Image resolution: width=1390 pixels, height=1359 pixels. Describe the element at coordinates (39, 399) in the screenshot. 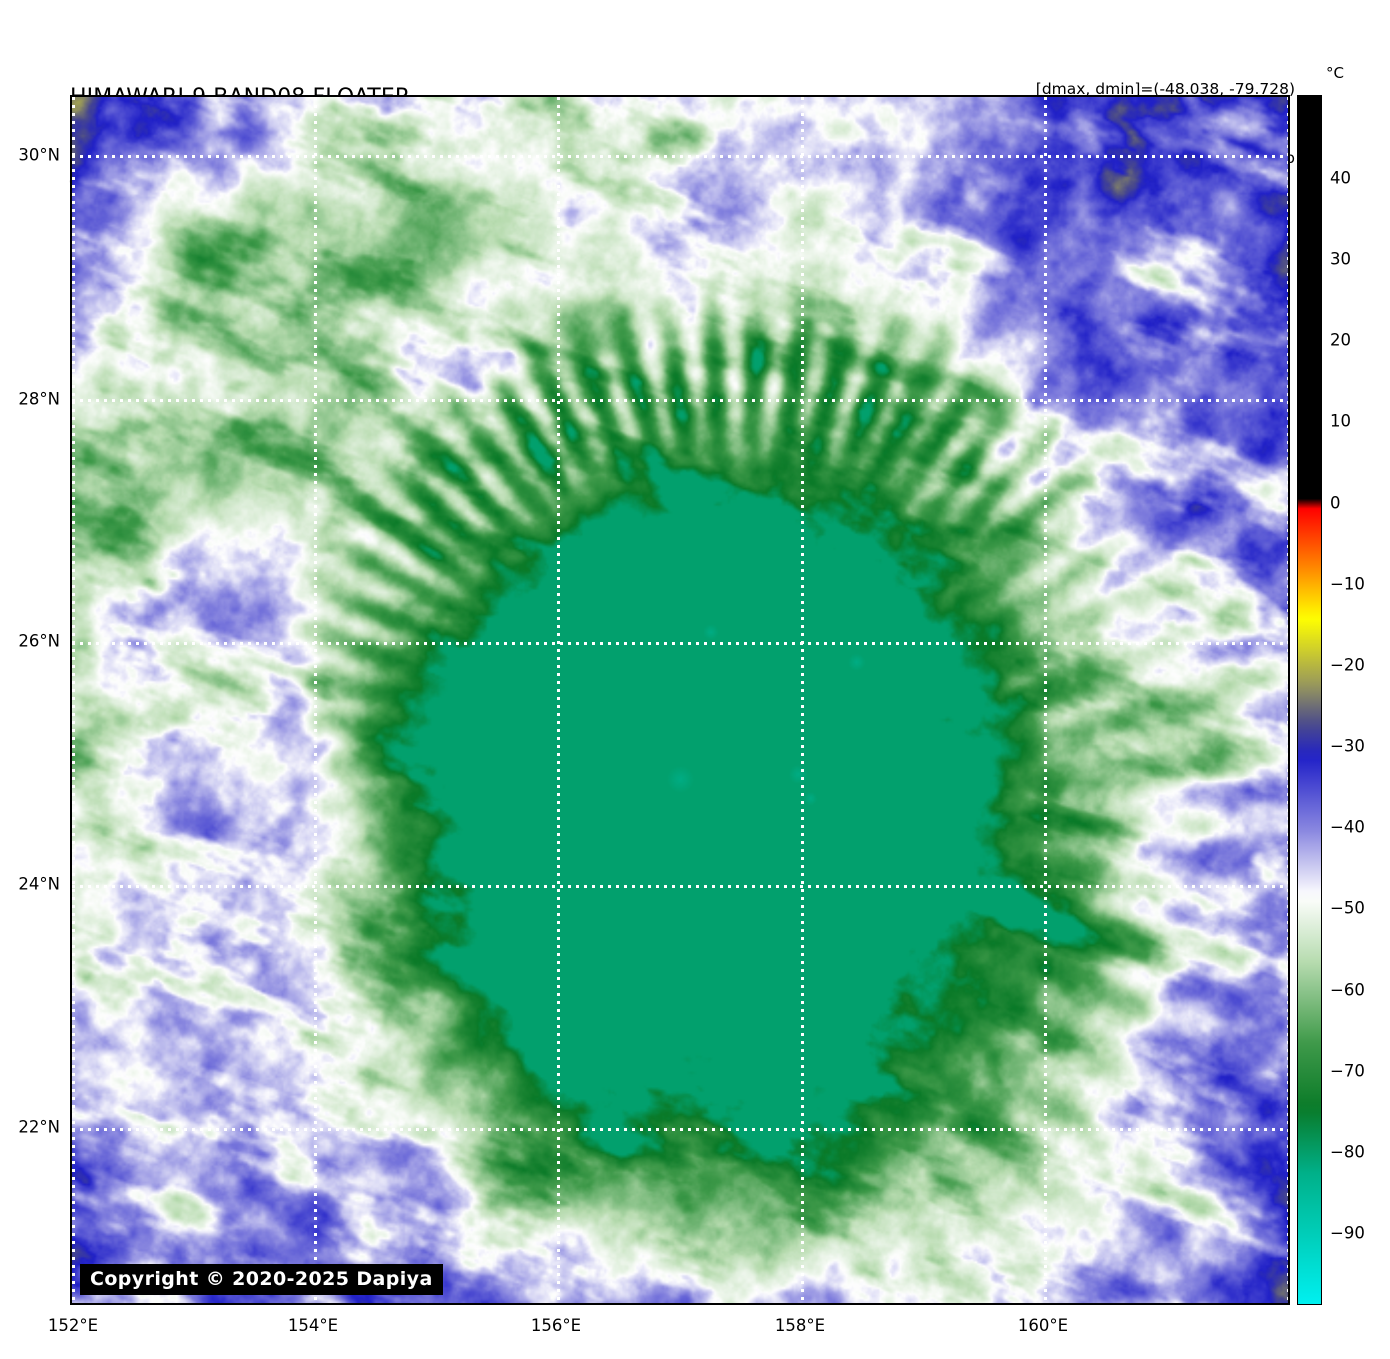

I see `ytick-label: 28°N` at that location.